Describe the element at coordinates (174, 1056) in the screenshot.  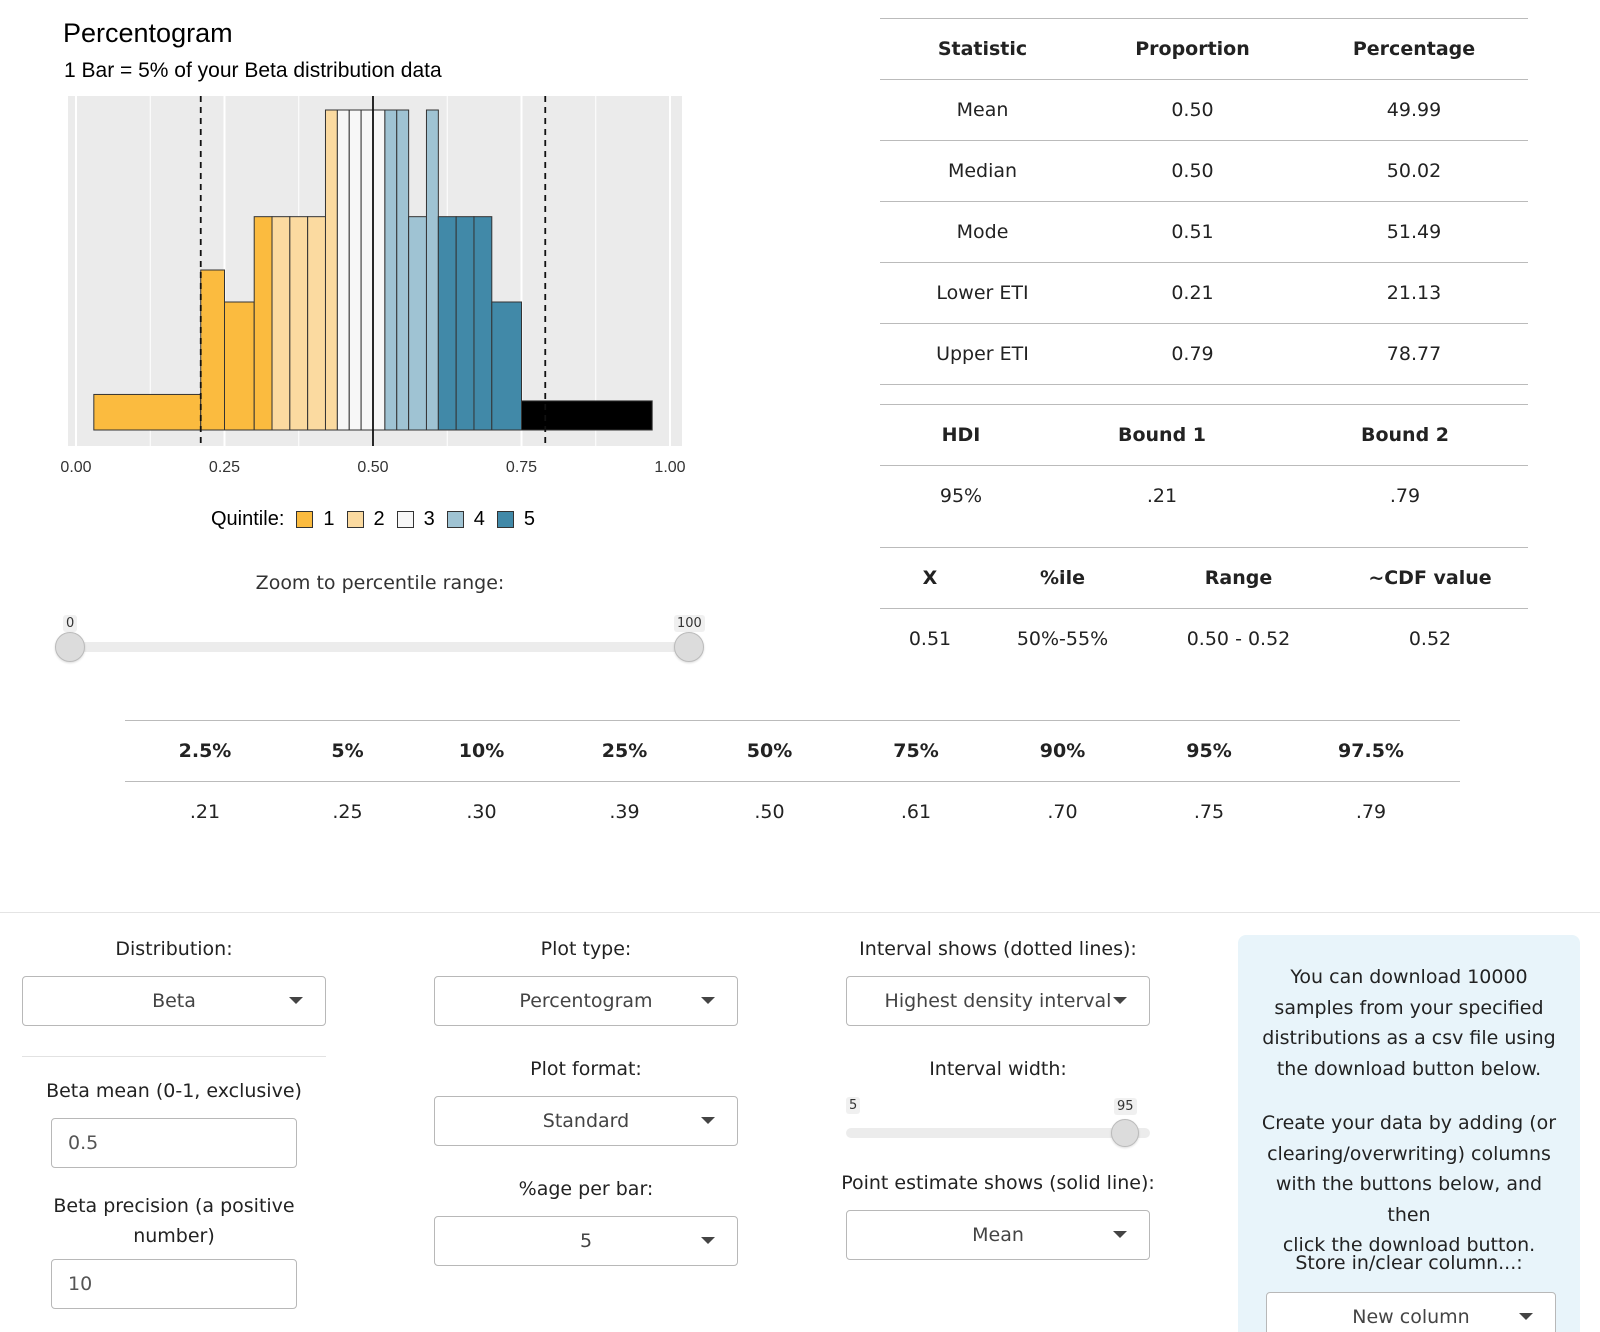
I see `column-divider` at that location.